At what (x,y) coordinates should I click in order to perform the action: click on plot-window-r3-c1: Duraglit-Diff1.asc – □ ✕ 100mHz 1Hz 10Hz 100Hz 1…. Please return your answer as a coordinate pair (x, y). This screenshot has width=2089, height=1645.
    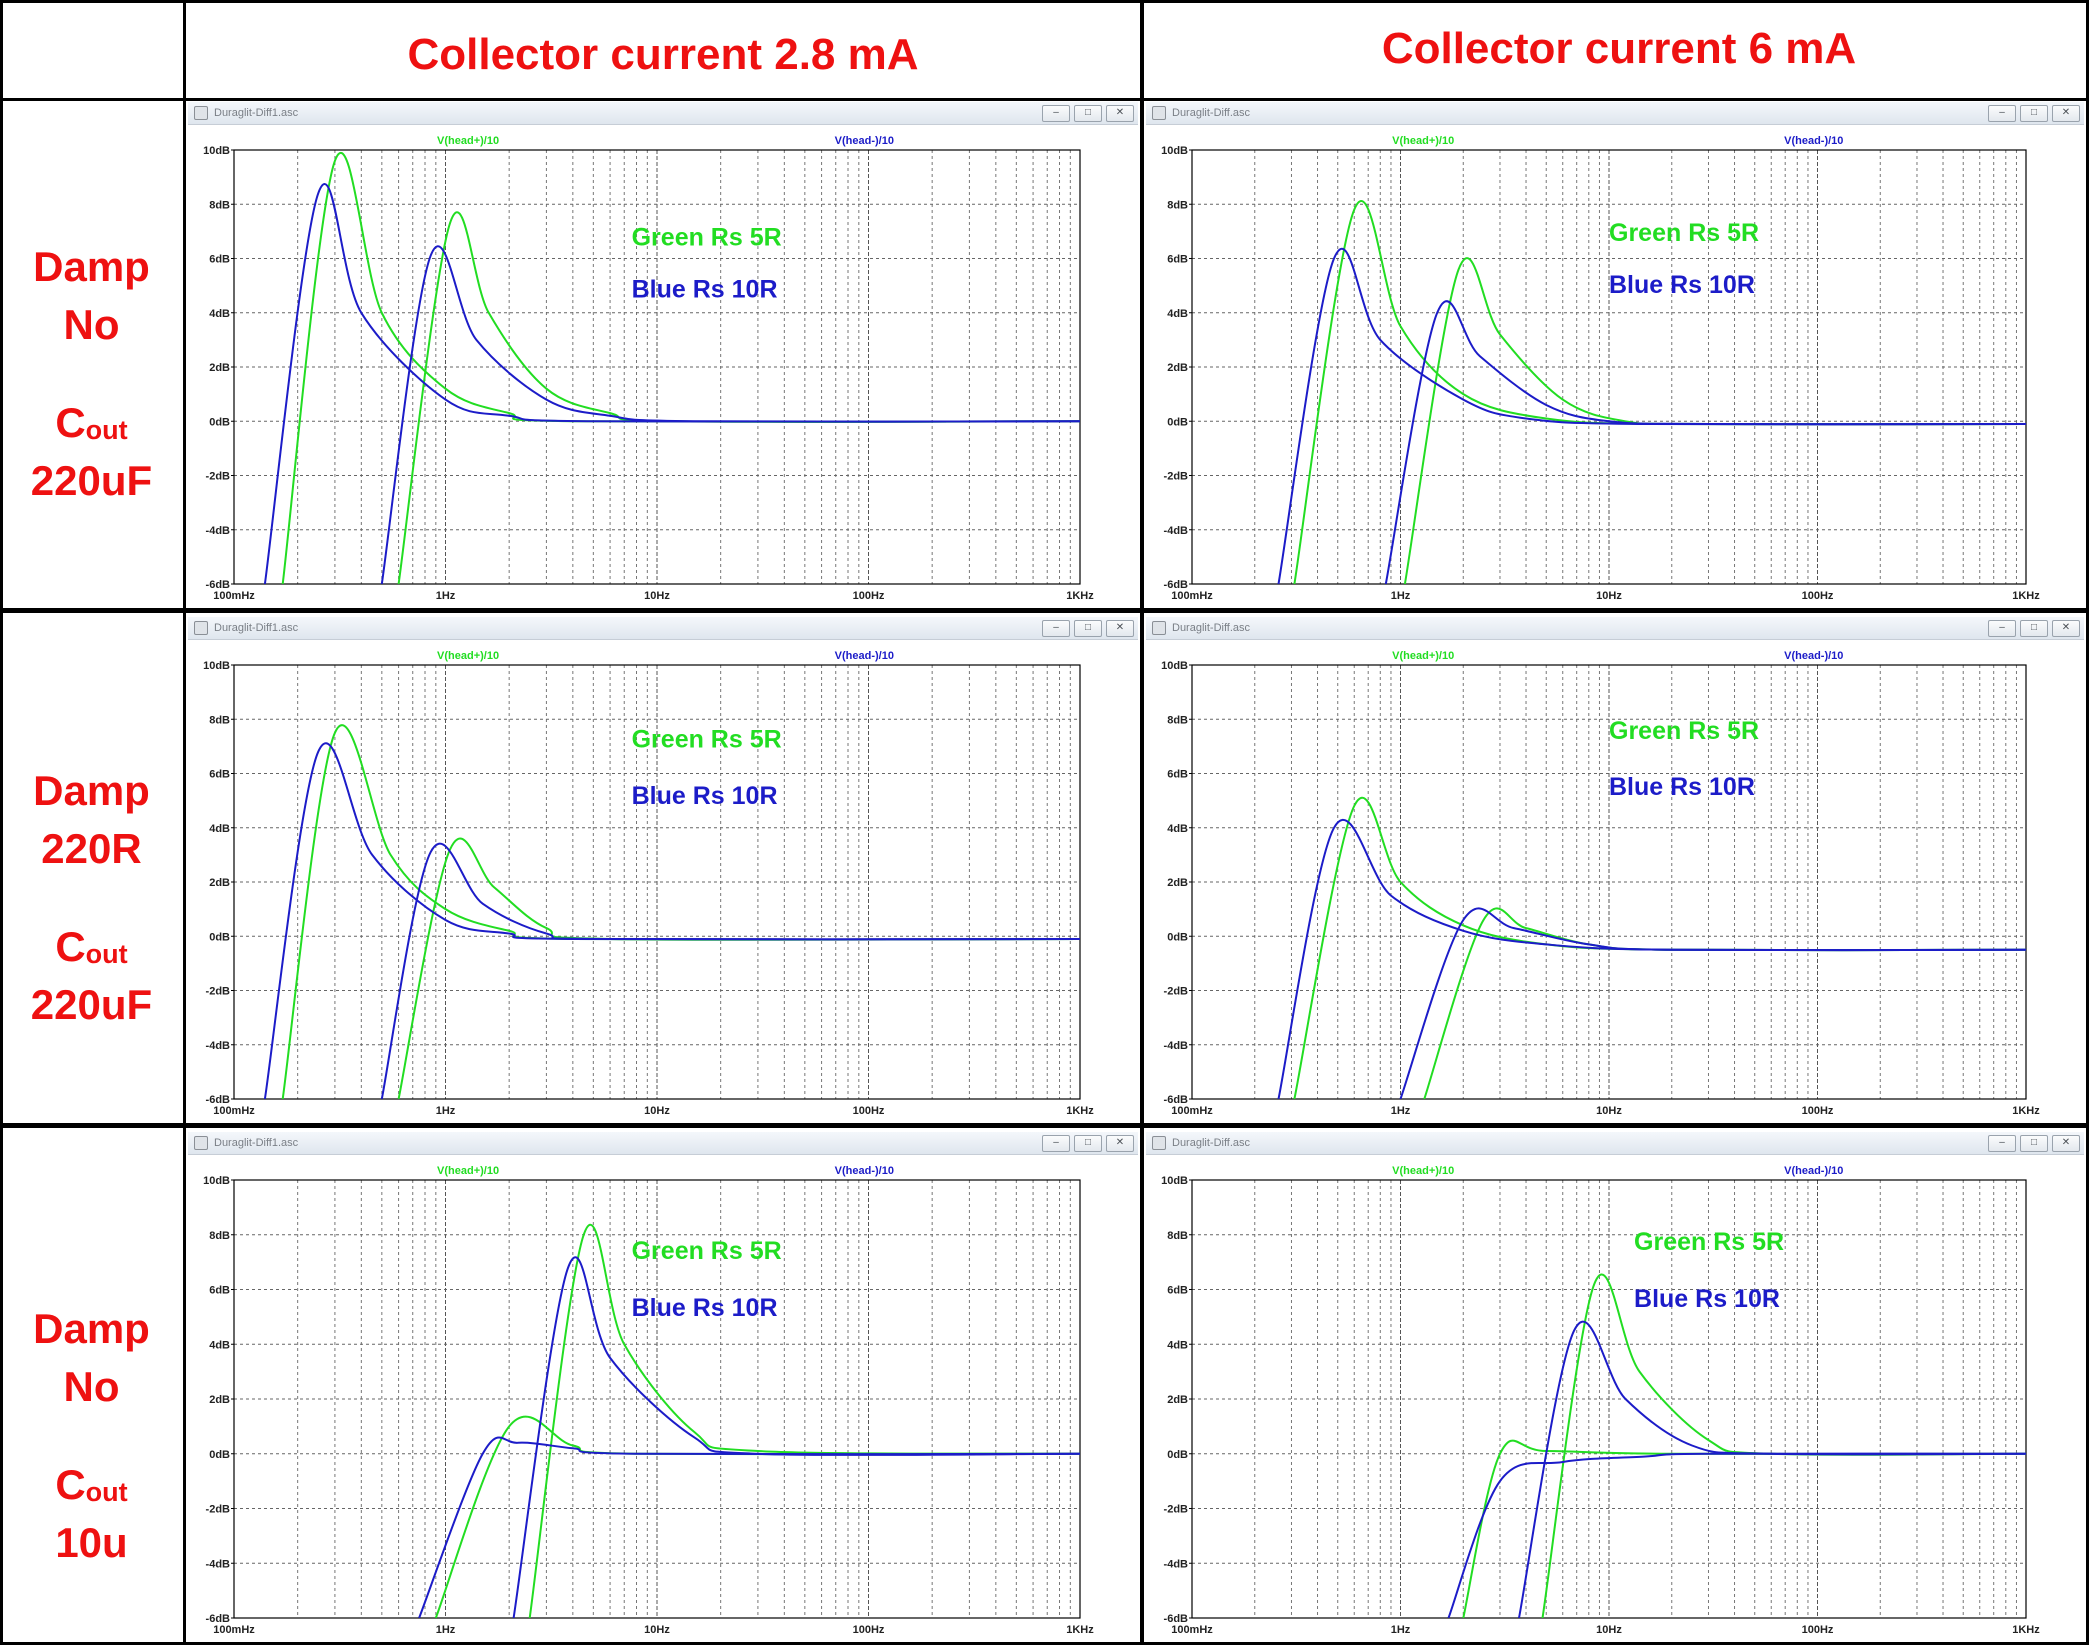
    Looking at the image, I should click on (663, 1386).